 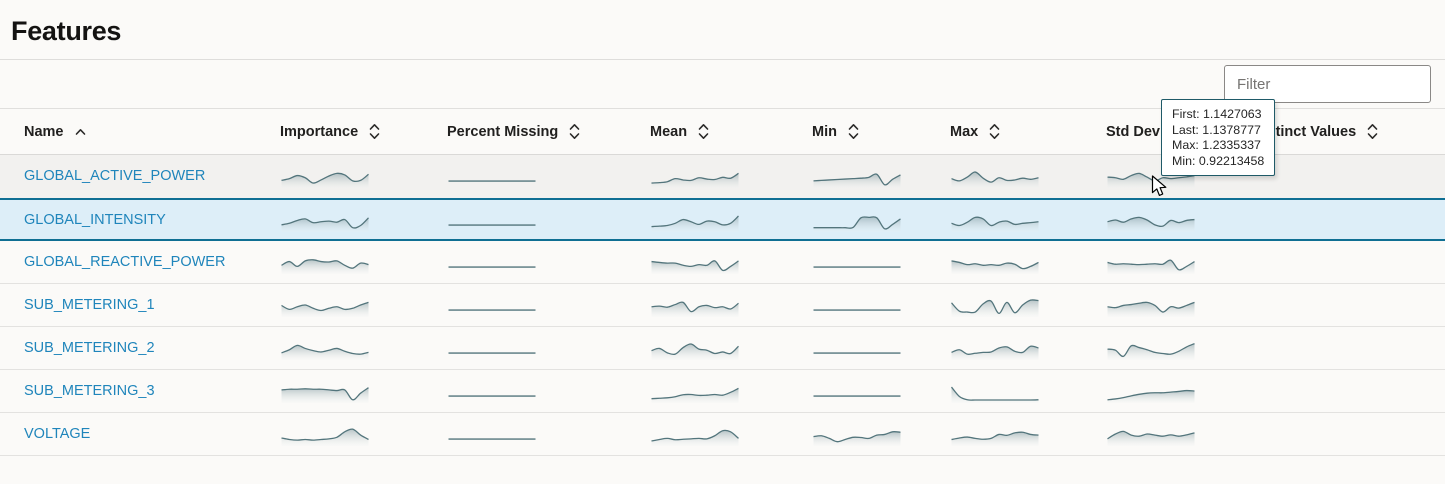 I want to click on table-row: SUB_METERING_3, so click(x=722, y=391).